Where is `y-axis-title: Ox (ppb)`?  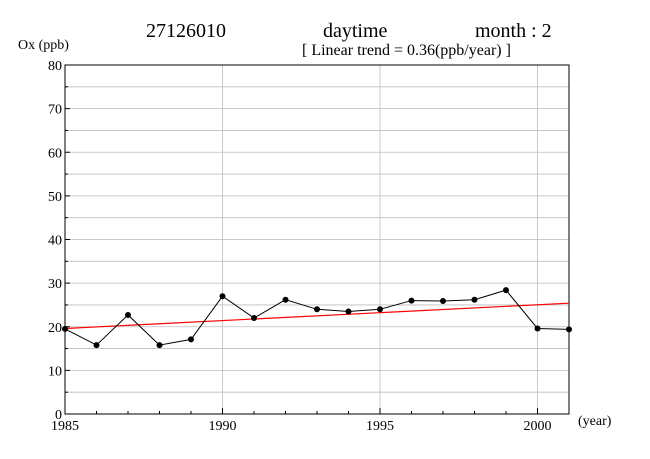 y-axis-title: Ox (ppb) is located at coordinates (43, 45).